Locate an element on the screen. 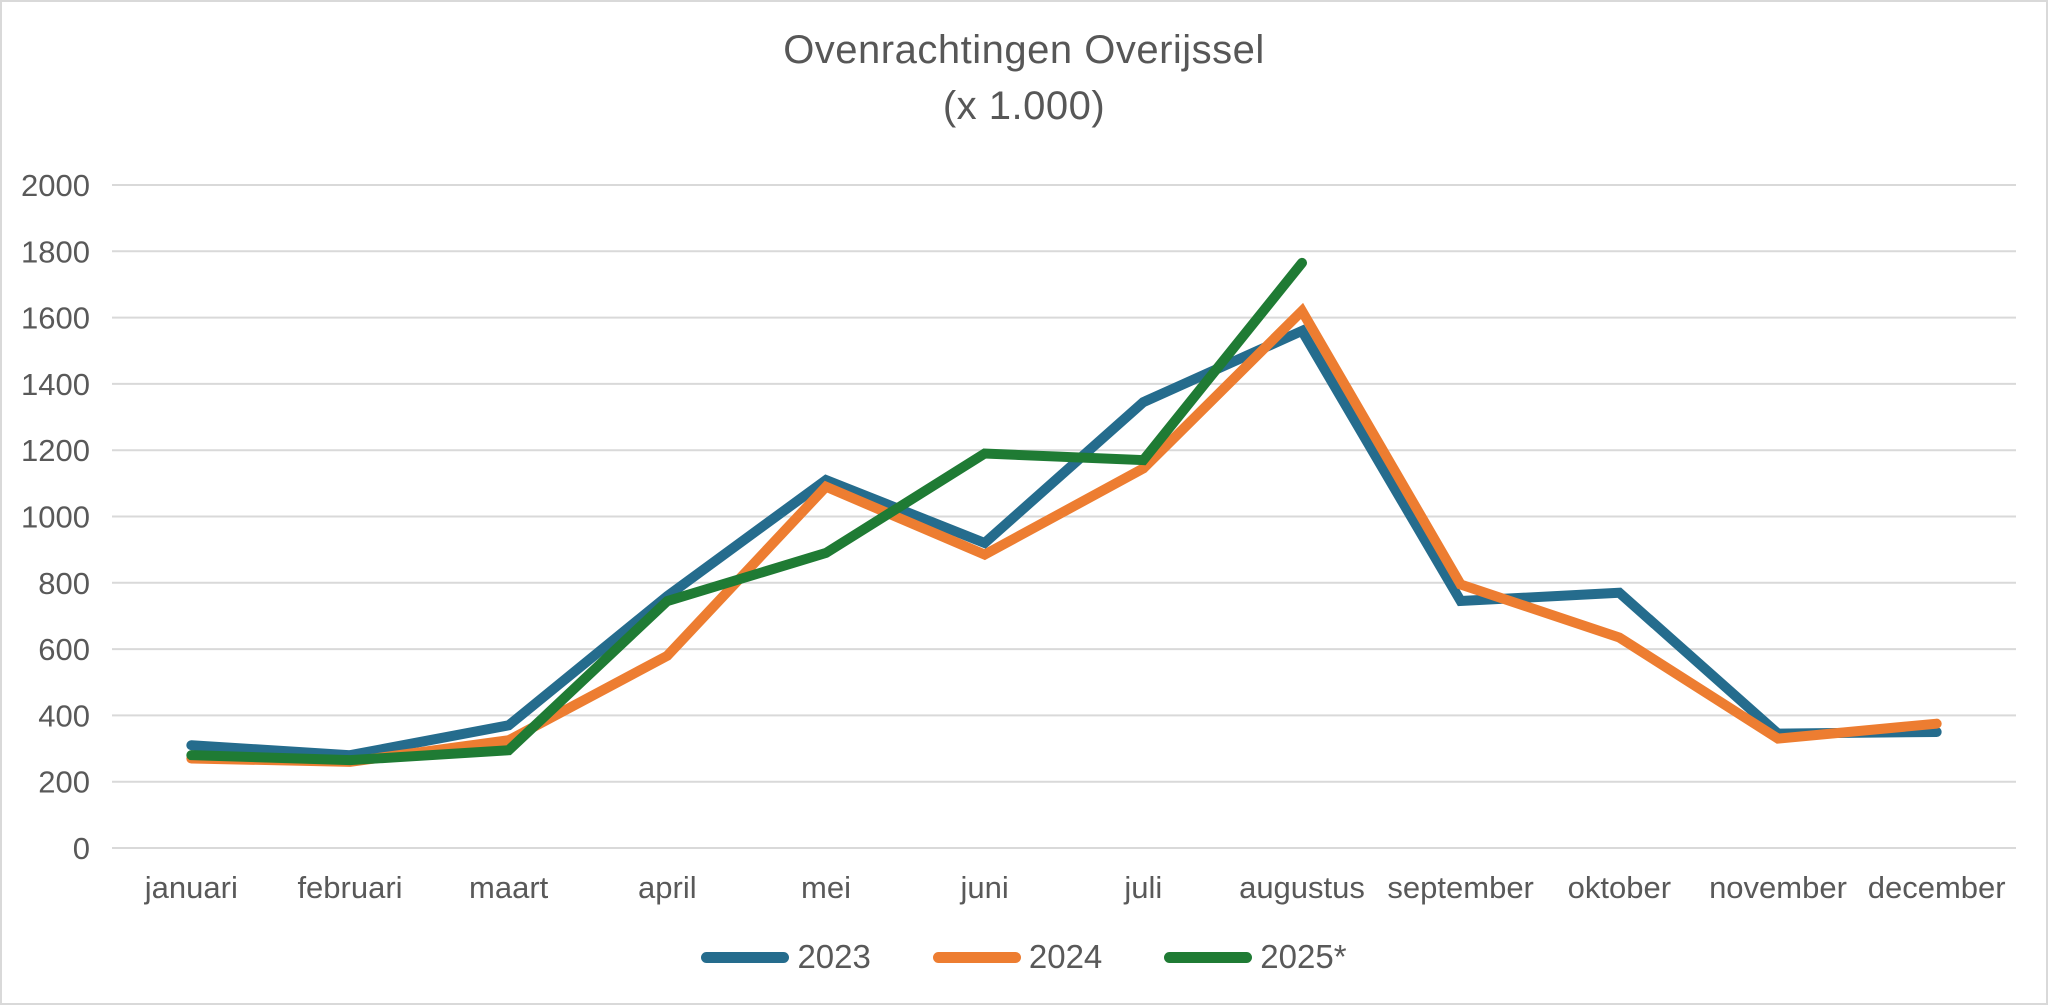 Image resolution: width=2048 pixels, height=1005 pixels. x-axis-label: september is located at coordinates (1460, 887).